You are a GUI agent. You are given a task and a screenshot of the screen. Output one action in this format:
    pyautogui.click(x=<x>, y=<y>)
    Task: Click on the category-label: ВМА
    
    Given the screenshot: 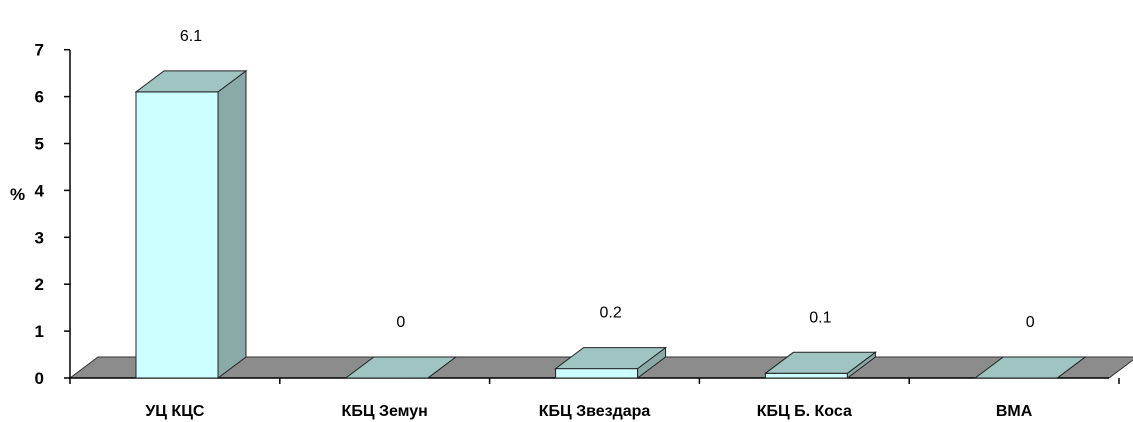 What is the action you would take?
    pyautogui.click(x=1014, y=411)
    